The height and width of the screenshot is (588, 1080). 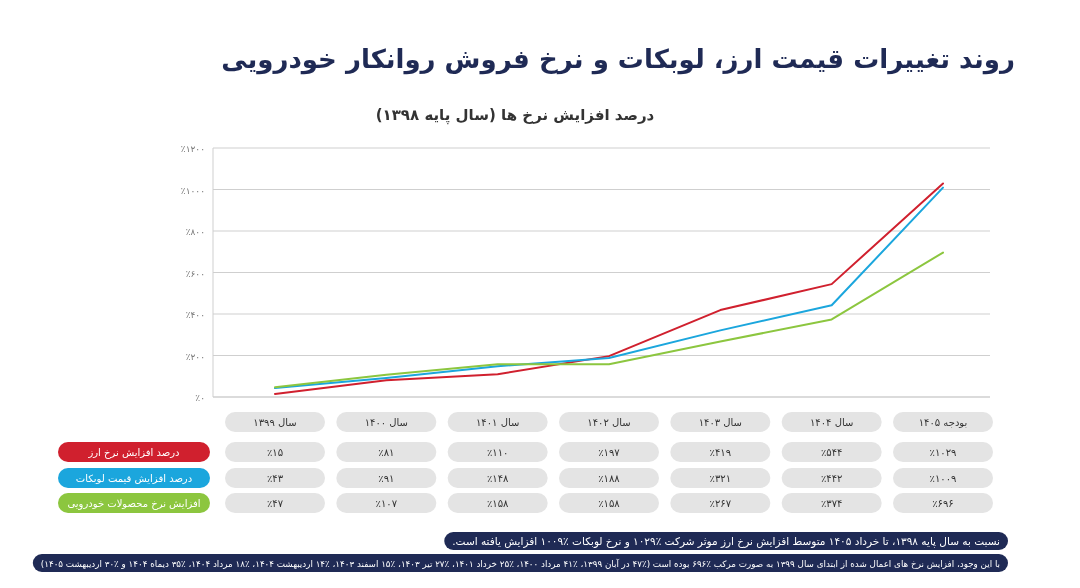 What do you see at coordinates (831, 478) in the screenshot?
I see `data-label: ٪۴۴۲` at bounding box center [831, 478].